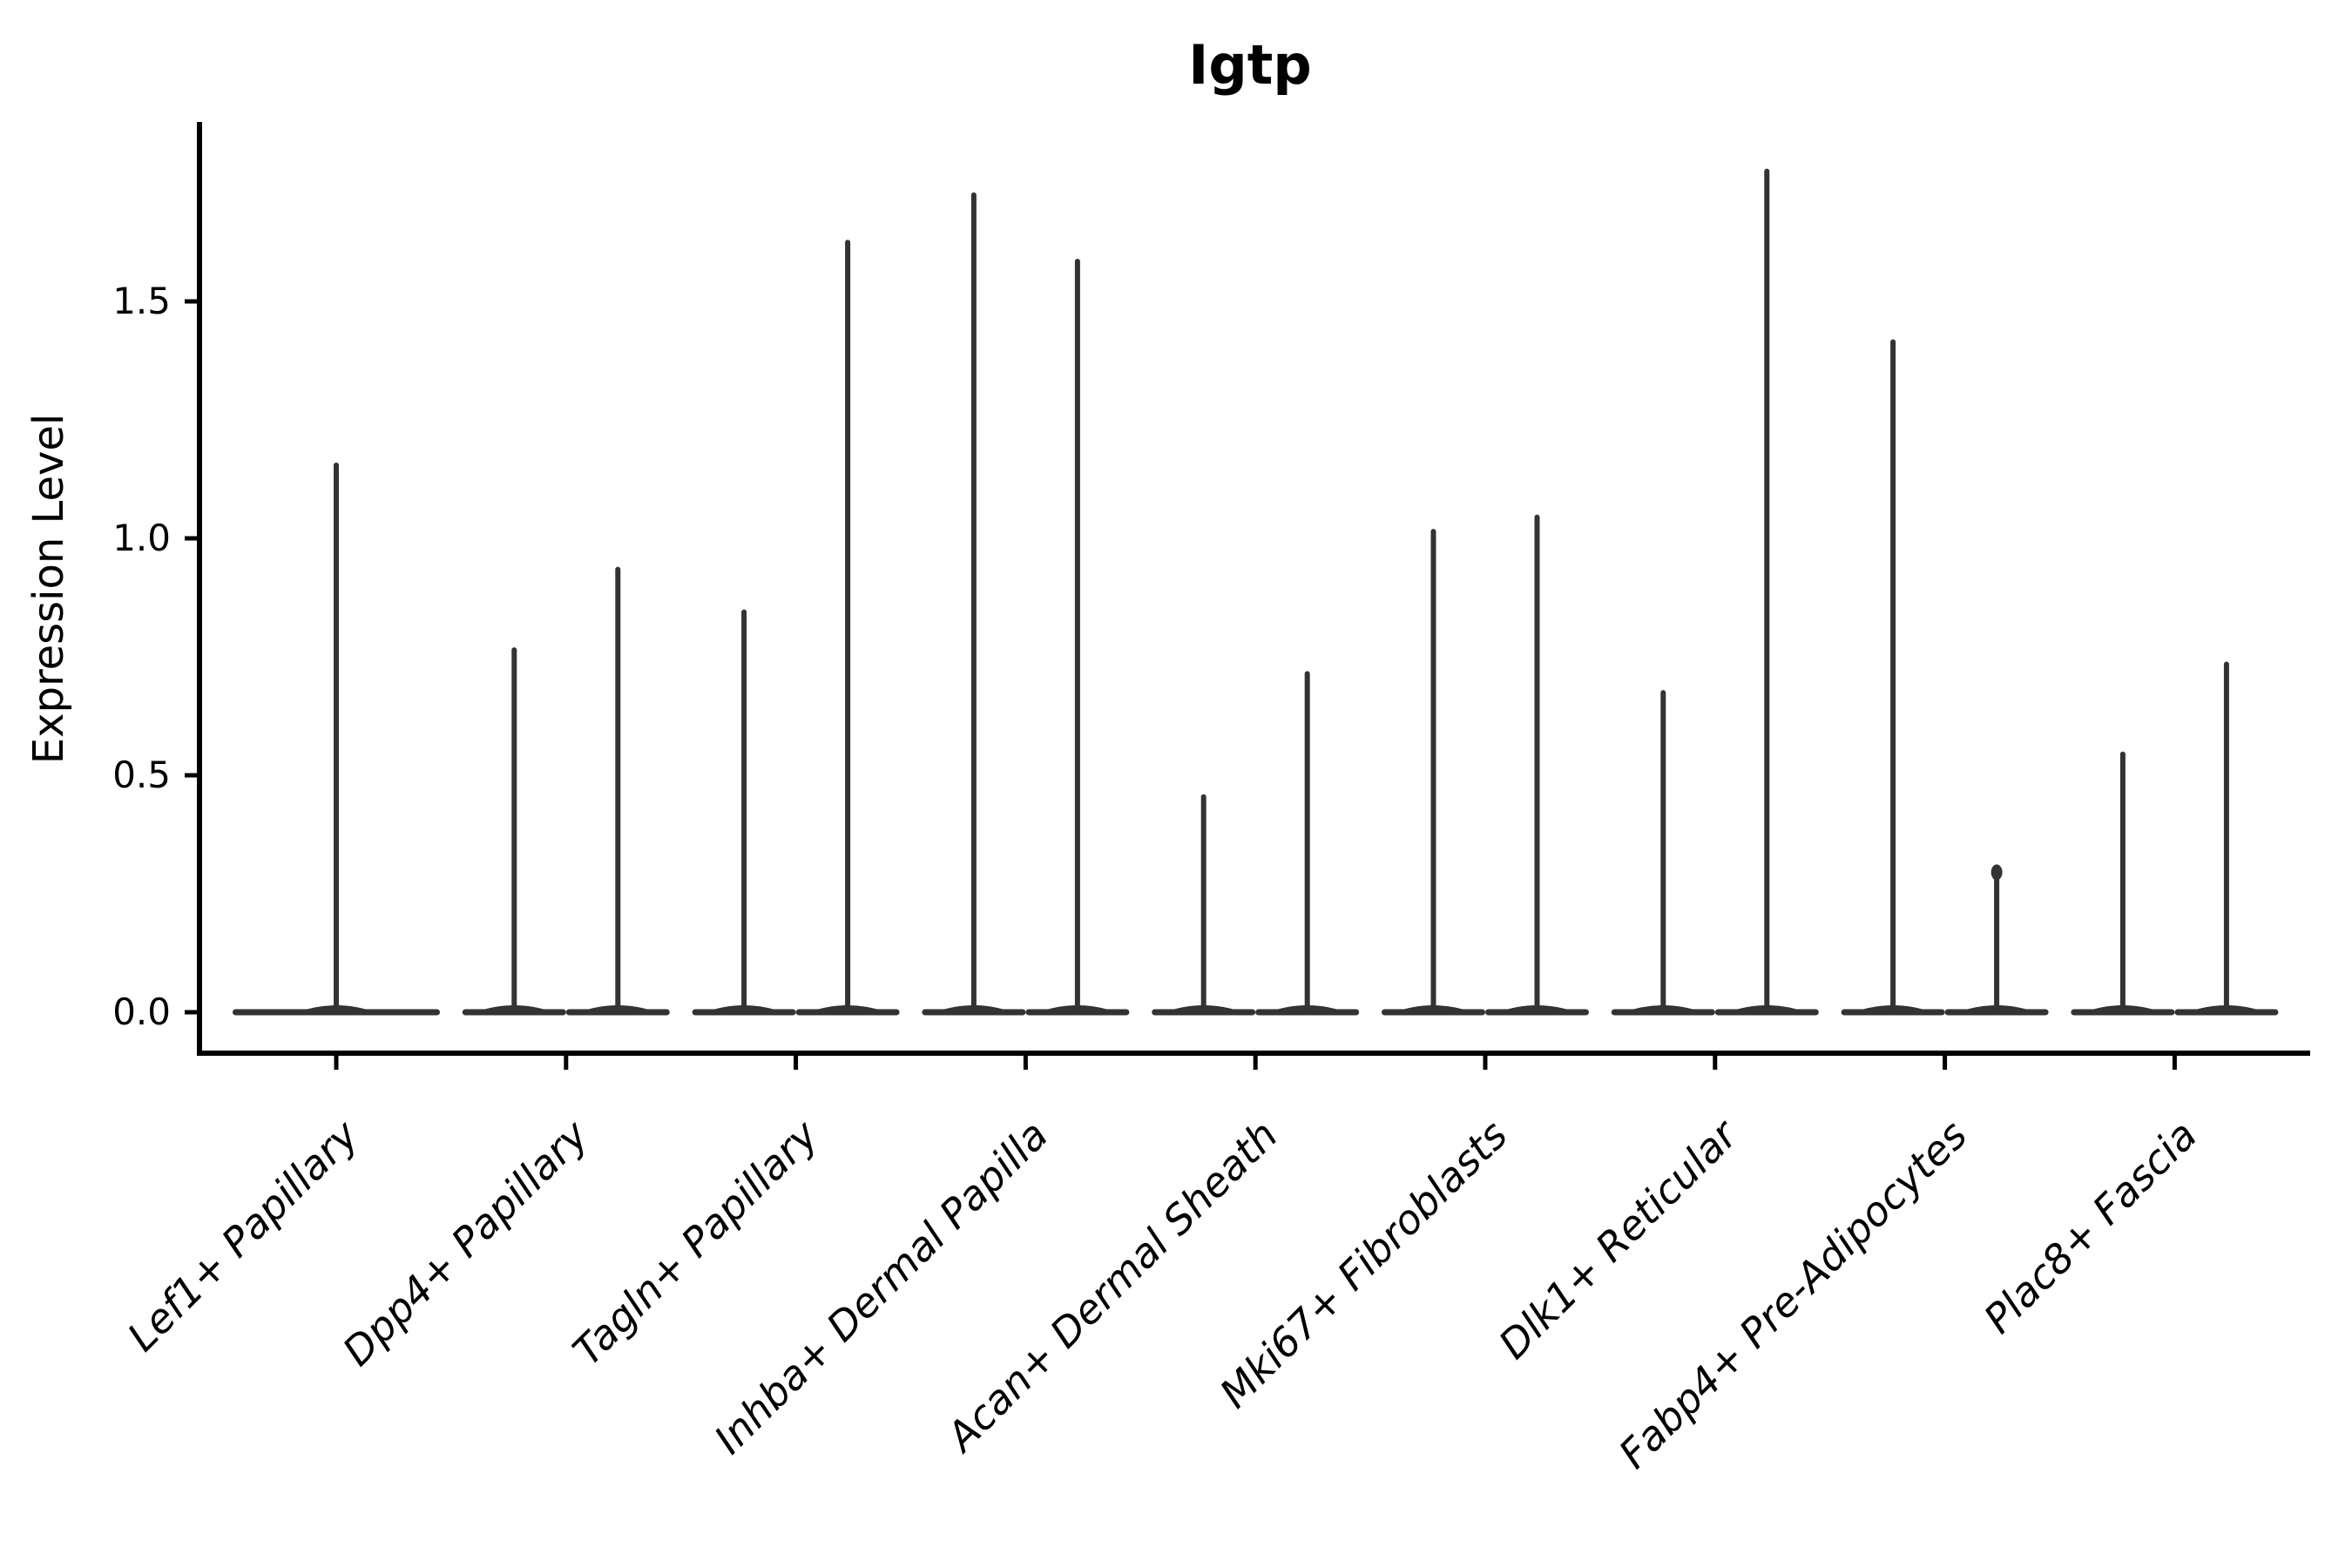 The image size is (2352, 1568). What do you see at coordinates (466, 1243) in the screenshot?
I see `x-tick-label: Dpp4+ Papillary` at bounding box center [466, 1243].